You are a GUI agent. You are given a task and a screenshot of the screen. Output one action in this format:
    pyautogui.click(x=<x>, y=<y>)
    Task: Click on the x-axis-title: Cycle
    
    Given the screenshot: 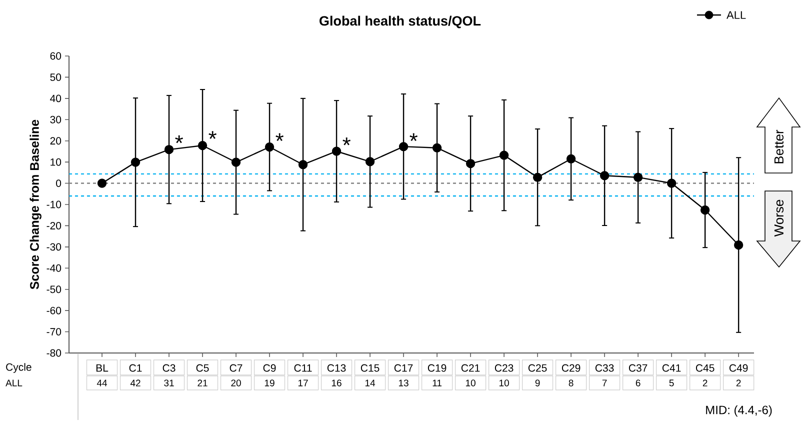 What is the action you would take?
    pyautogui.click(x=19, y=368)
    